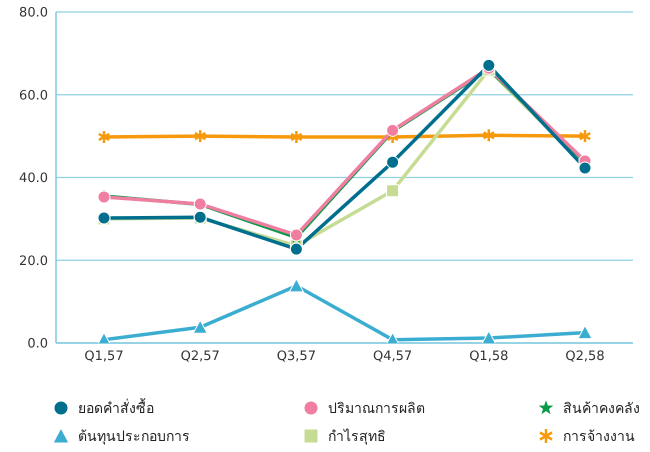 The width and height of the screenshot is (650, 452). Describe the element at coordinates (33, 13) in the screenshot. I see `y-tick-label: 80.0` at that location.